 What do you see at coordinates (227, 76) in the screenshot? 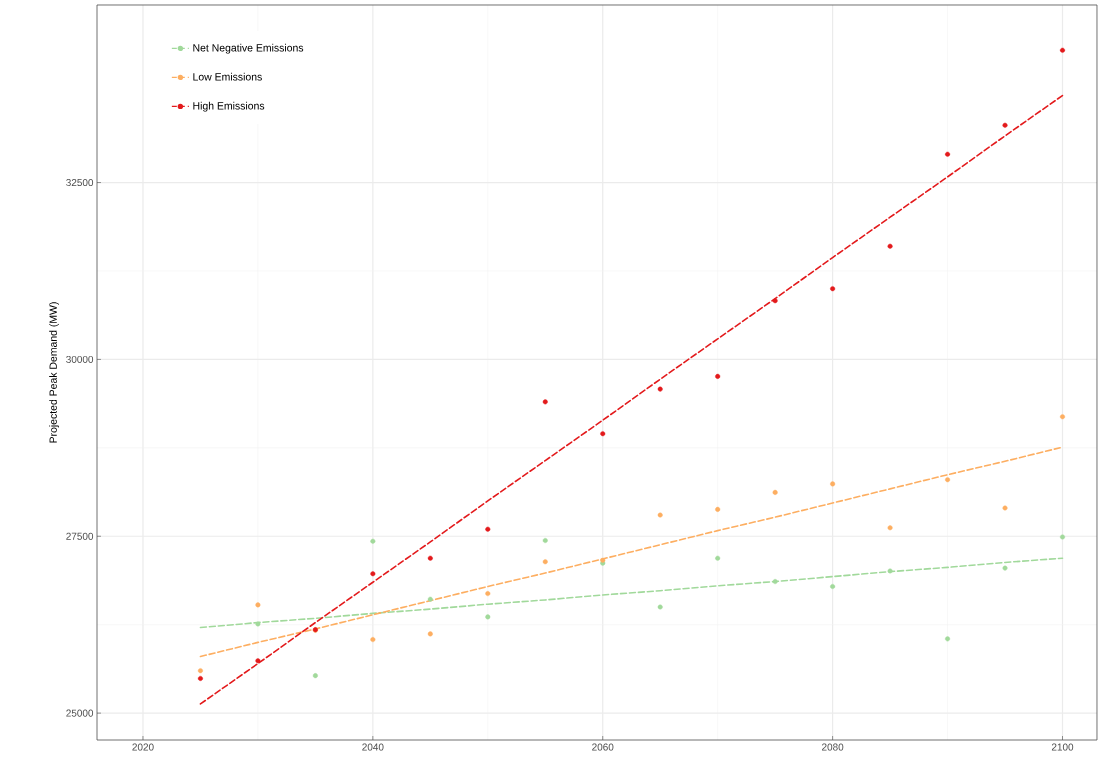
I see `legend-label: Low Emissions` at bounding box center [227, 76].